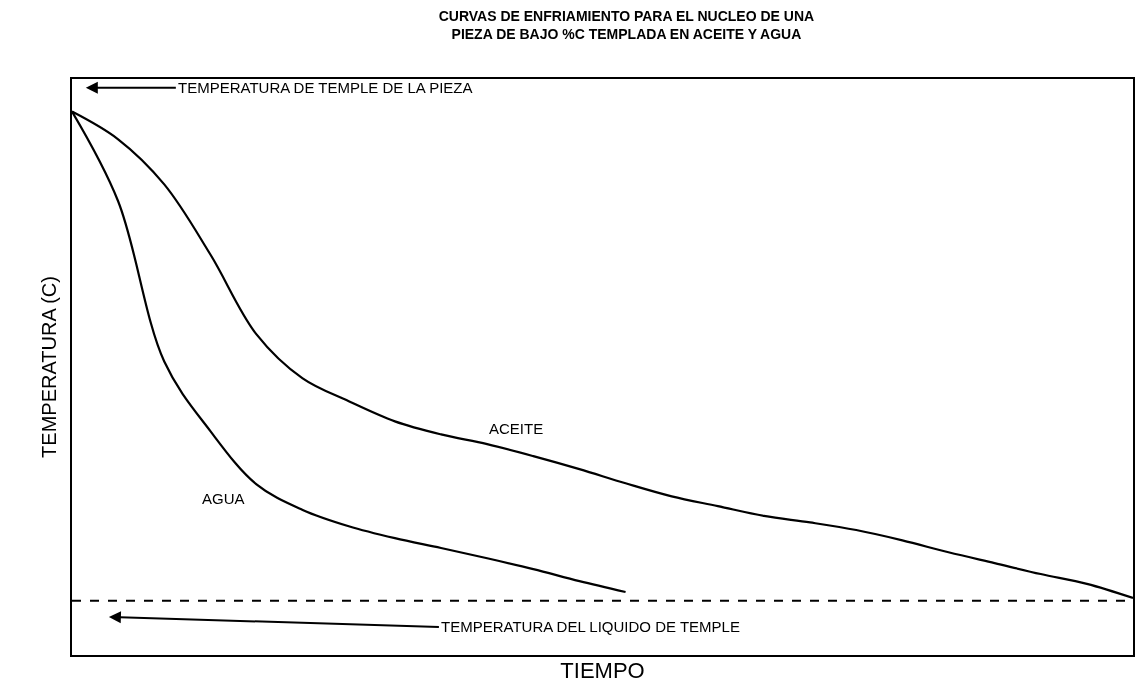 Image resolution: width=1139 pixels, height=691 pixels. What do you see at coordinates (590, 626) in the screenshot?
I see `ref-line-label: TEMPERATURA DEL LIQUIDO DE TEMPLE` at bounding box center [590, 626].